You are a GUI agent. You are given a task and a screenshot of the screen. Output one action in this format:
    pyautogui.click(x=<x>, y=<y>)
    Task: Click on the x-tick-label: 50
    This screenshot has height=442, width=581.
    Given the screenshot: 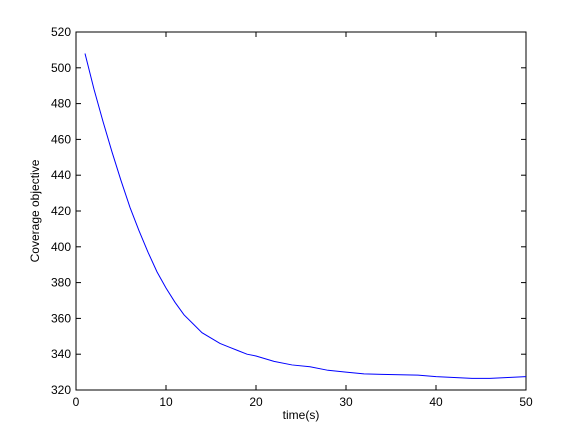 What is the action you would take?
    pyautogui.click(x=526, y=402)
    